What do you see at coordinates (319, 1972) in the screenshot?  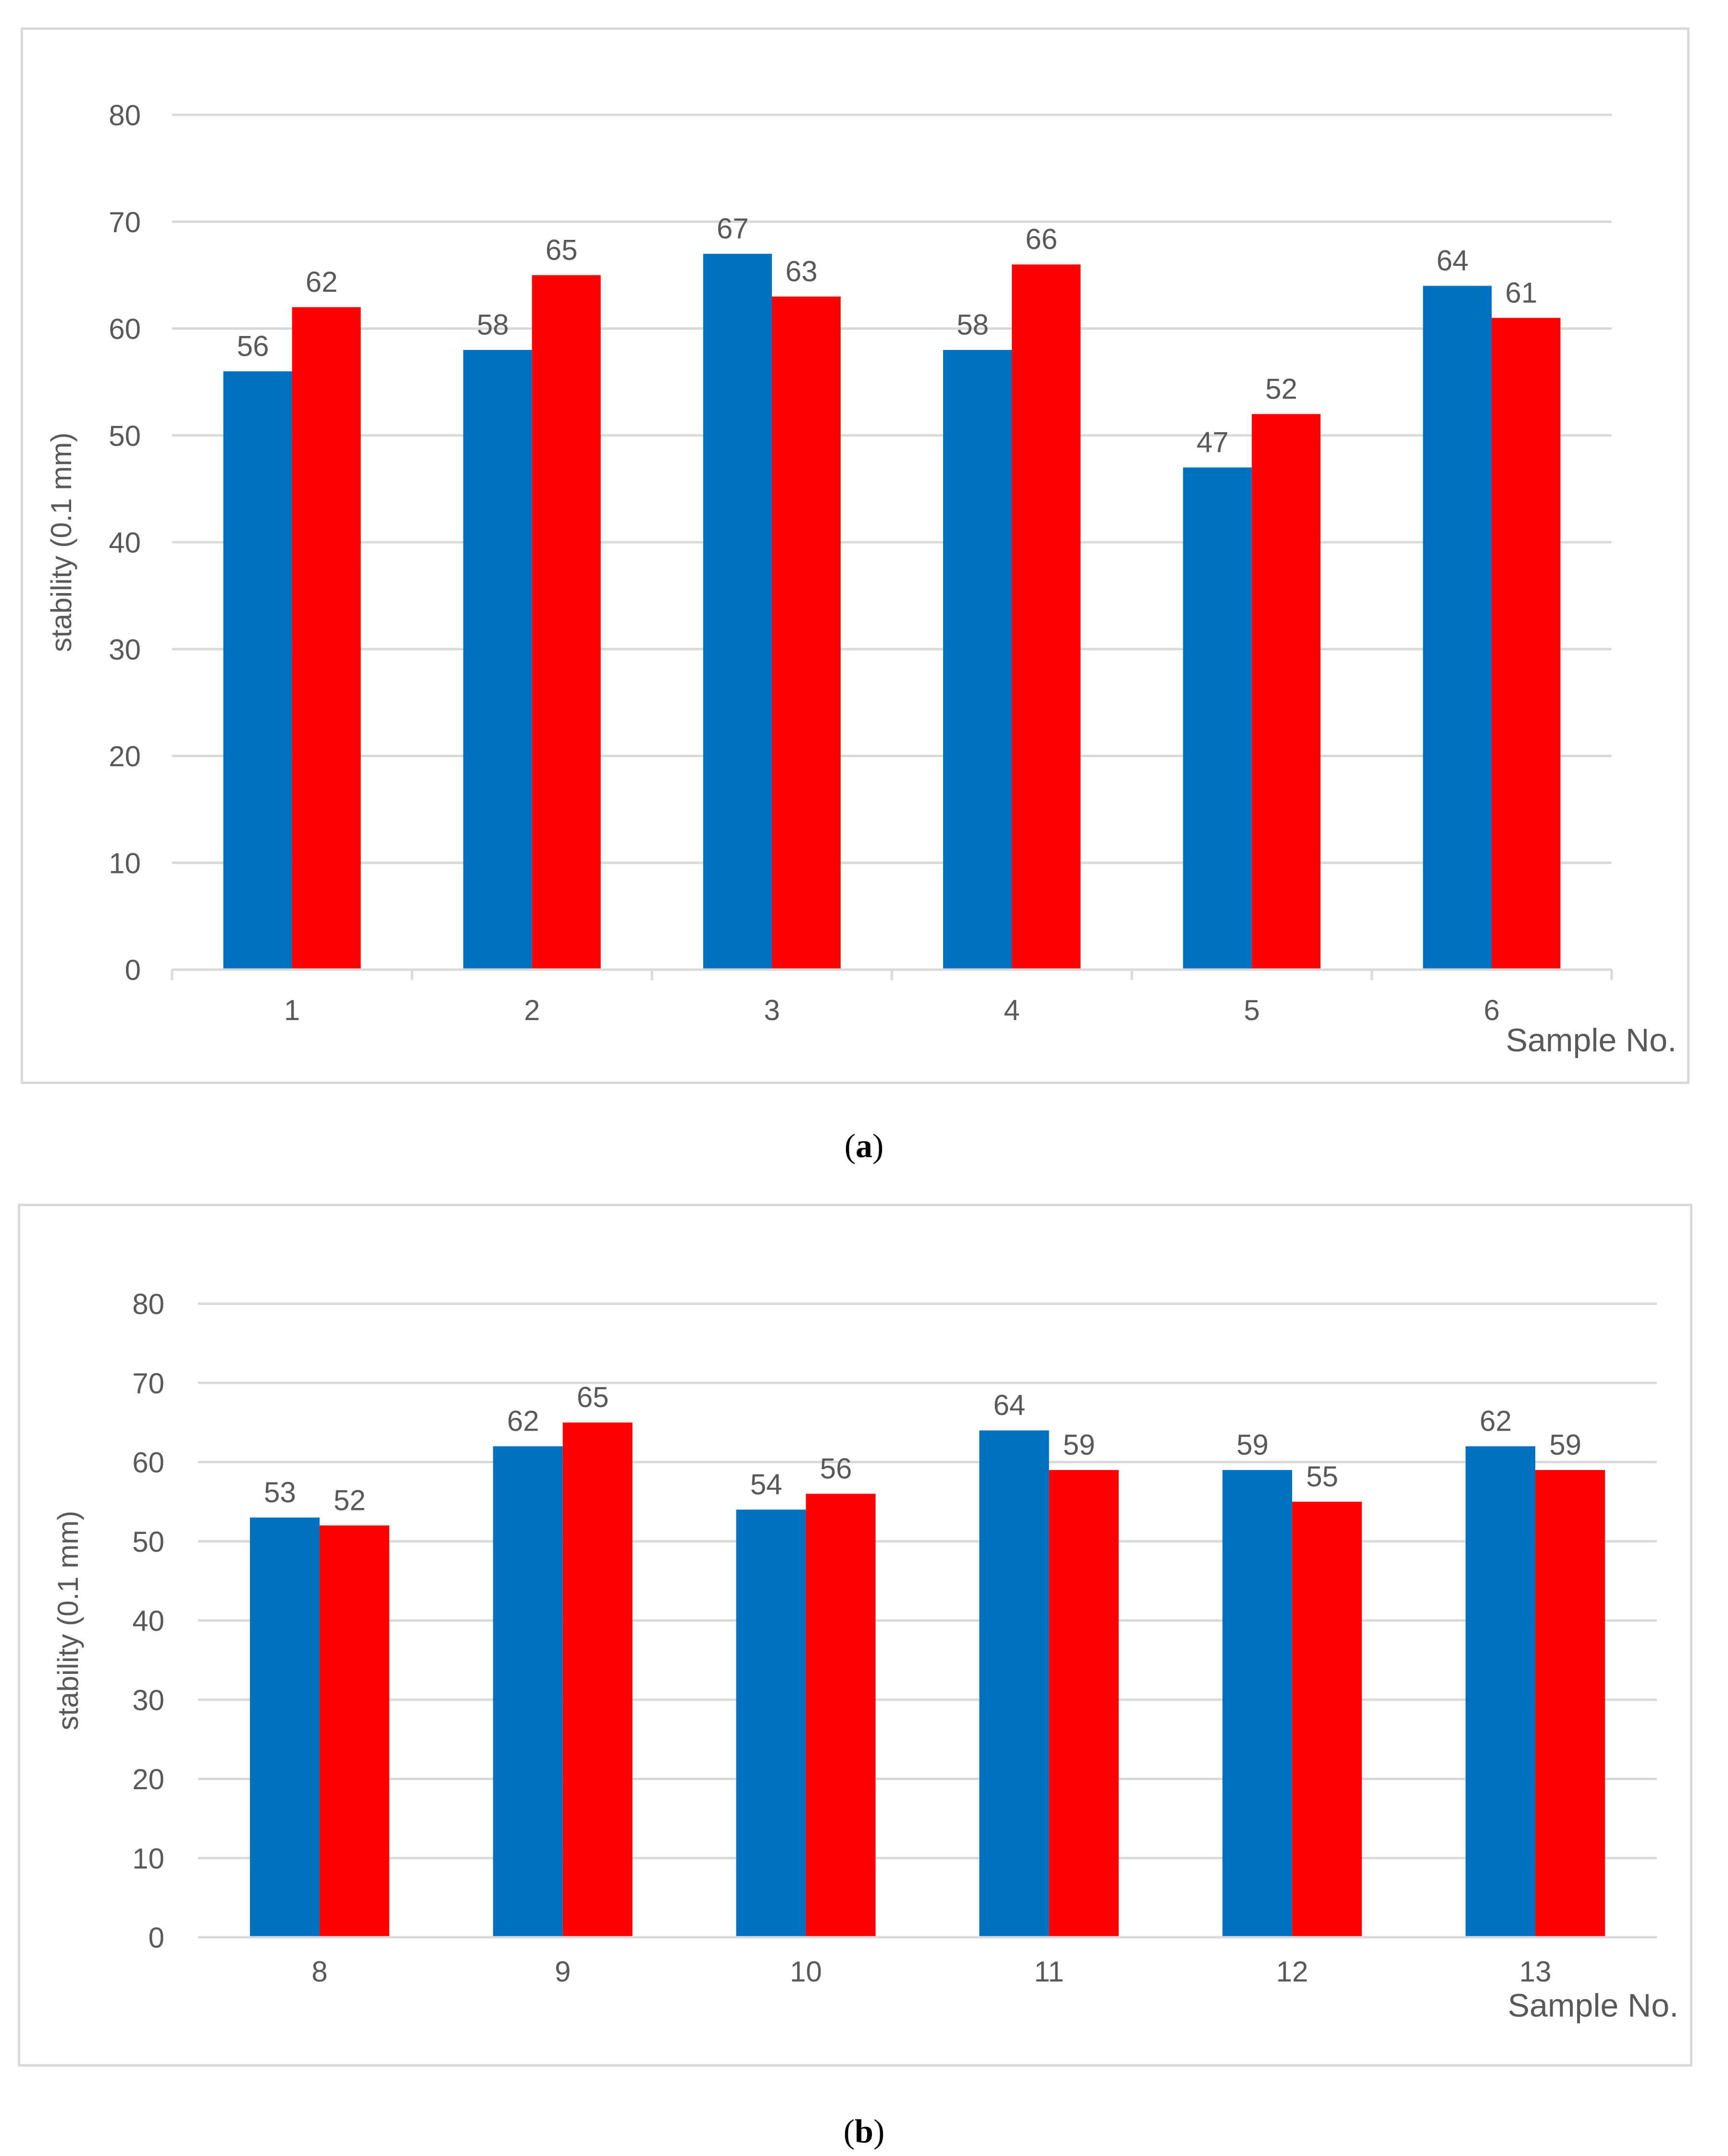 I see `x-tick-label-b: 8` at bounding box center [319, 1972].